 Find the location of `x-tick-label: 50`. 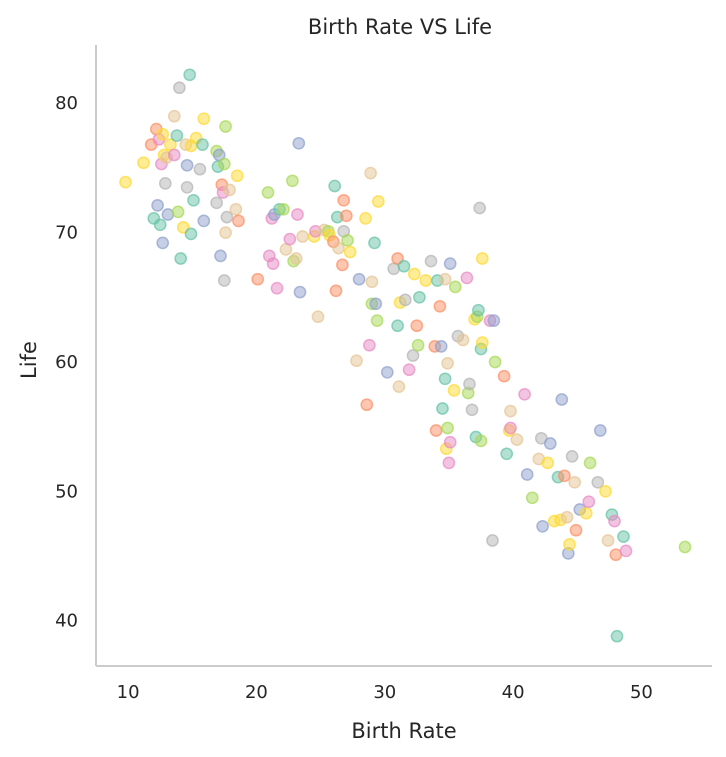

x-tick-label: 50 is located at coordinates (641, 692).